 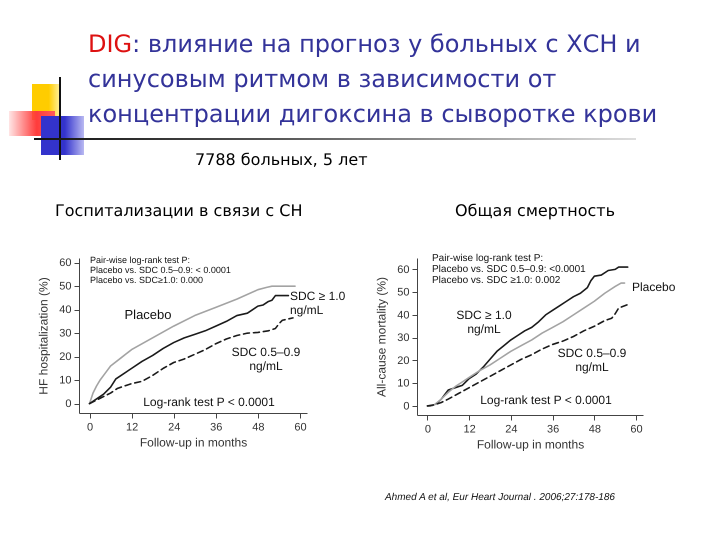 What do you see at coordinates (43, 336) in the screenshot?
I see `y-axis-title: HF hospitalization (%)` at bounding box center [43, 336].